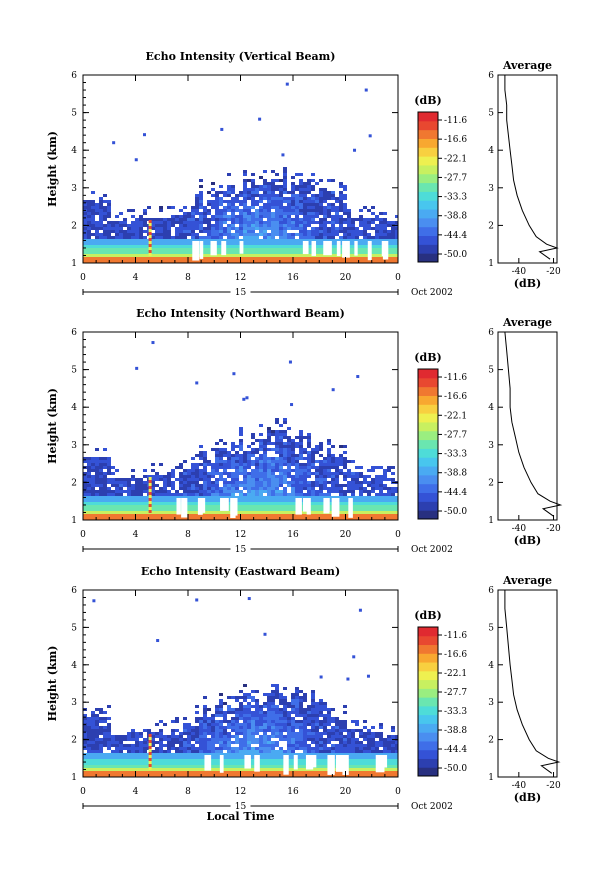 The width and height of the screenshot is (611, 875). I want to click on profile-title: Average, so click(527, 580).